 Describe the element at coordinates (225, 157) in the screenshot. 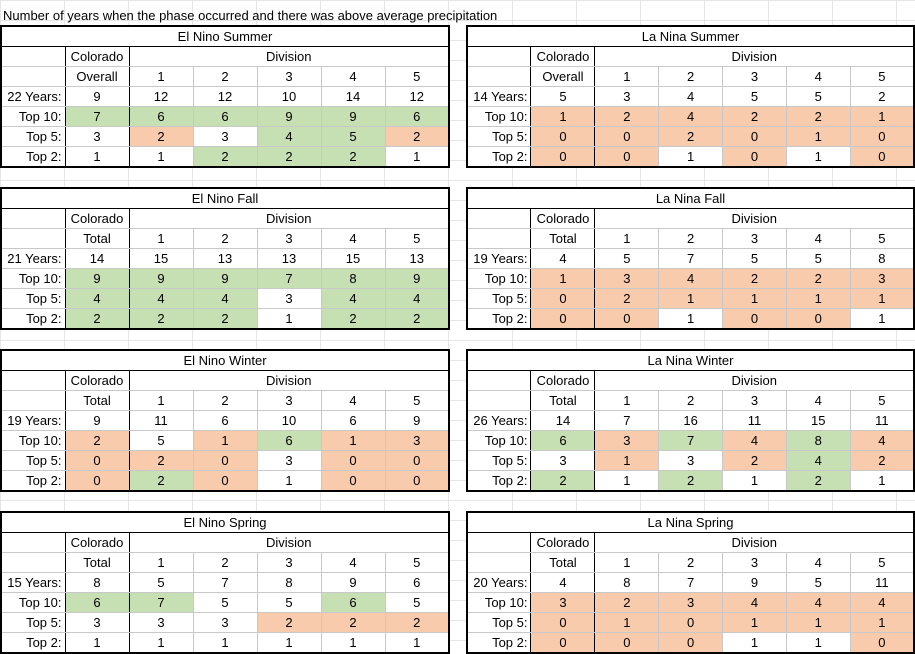

I see `table-row: Top 2: 1 1 2 2 2 1` at that location.